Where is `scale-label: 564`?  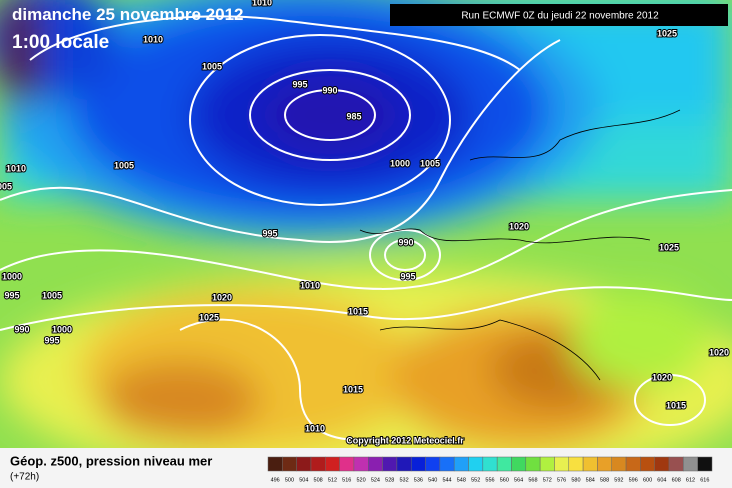
scale-label: 564 is located at coordinates (518, 480).